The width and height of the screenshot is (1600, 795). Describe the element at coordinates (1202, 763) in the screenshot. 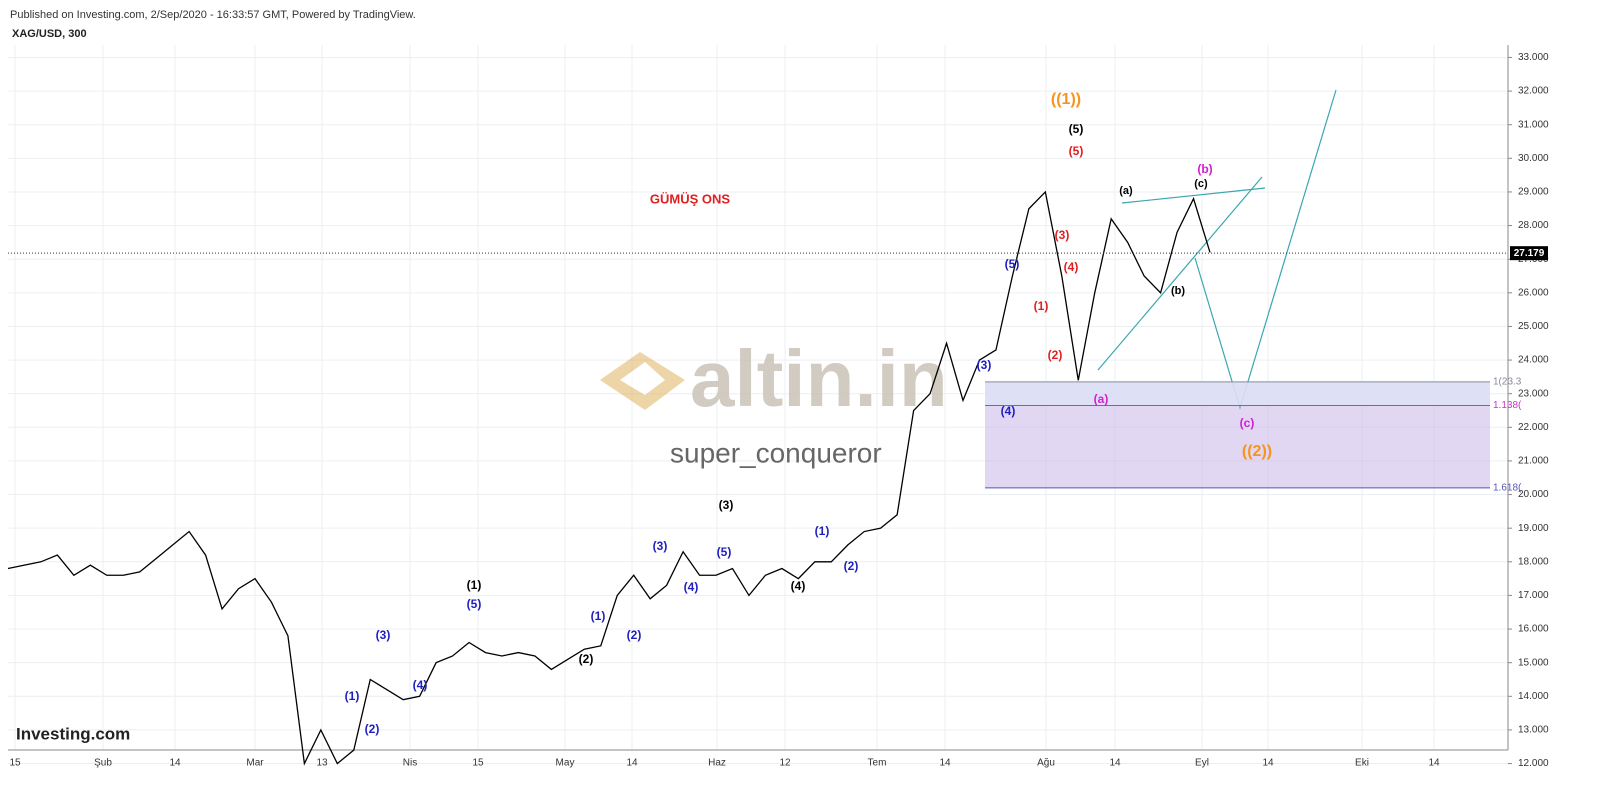

I see `x-tick-label: Eyl` at that location.